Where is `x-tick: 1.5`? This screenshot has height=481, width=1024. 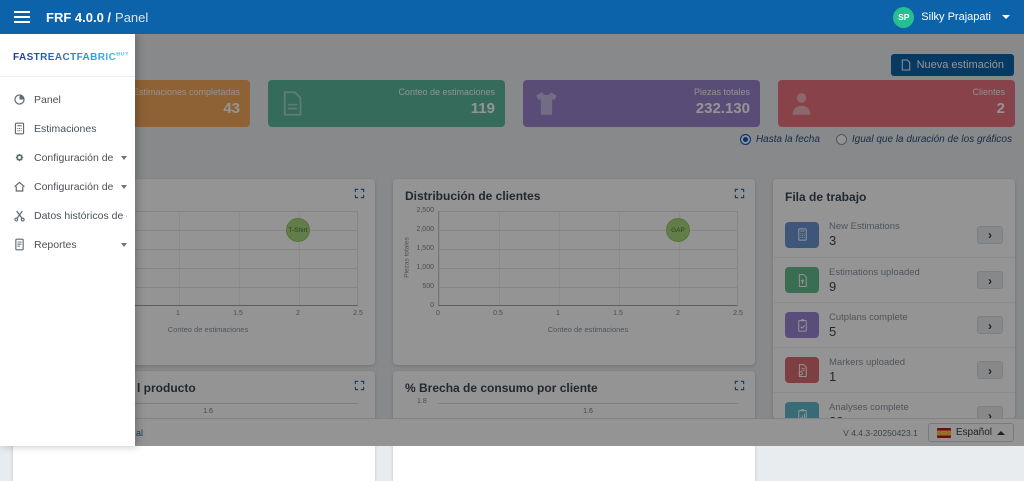
x-tick: 1.5 is located at coordinates (618, 313).